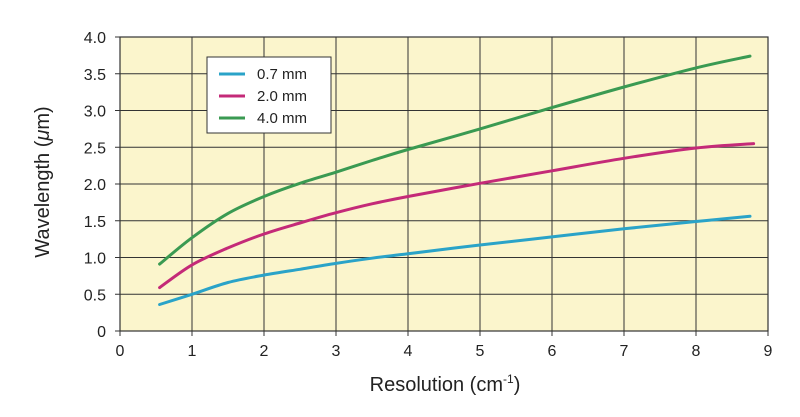  Describe the element at coordinates (336, 351) in the screenshot. I see `x-tick-label: 3` at that location.